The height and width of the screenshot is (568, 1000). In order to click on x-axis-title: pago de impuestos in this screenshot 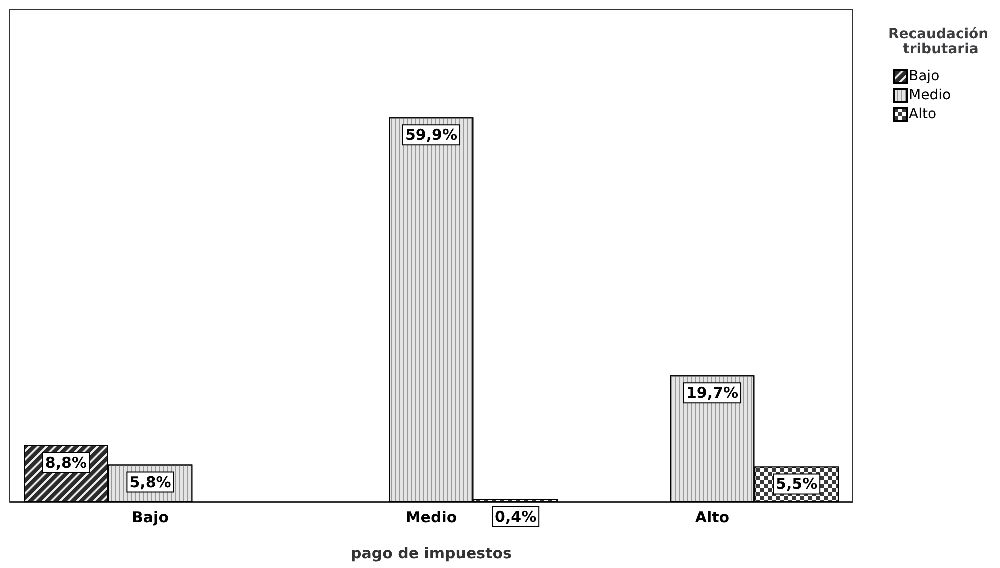, I will do `click(431, 553)`.